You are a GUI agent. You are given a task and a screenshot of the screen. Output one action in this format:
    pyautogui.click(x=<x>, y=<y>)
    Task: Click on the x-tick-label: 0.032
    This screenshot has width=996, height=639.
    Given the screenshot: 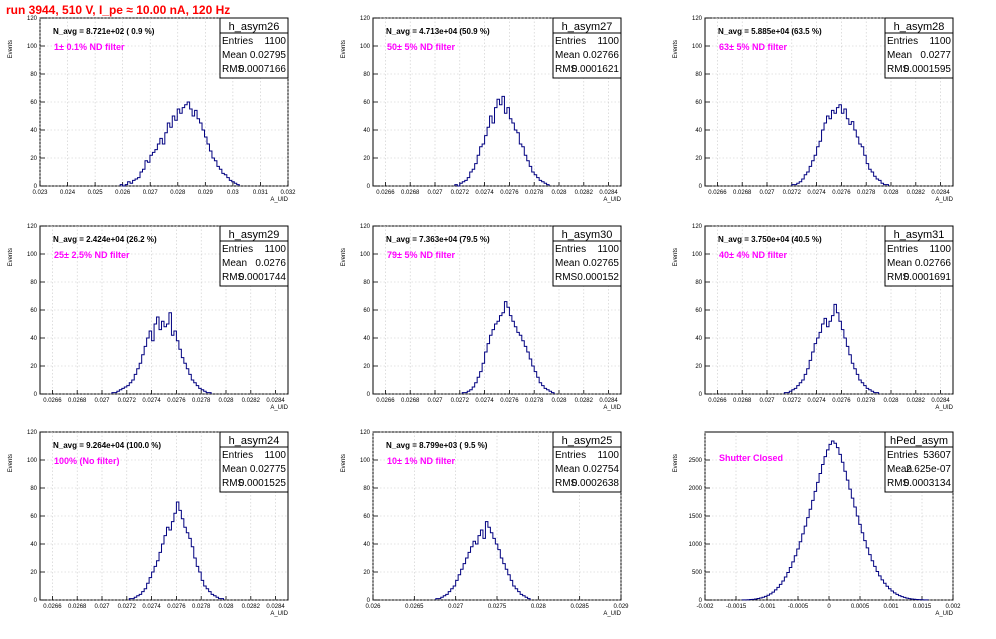 What is the action you would take?
    pyautogui.click(x=288, y=193)
    